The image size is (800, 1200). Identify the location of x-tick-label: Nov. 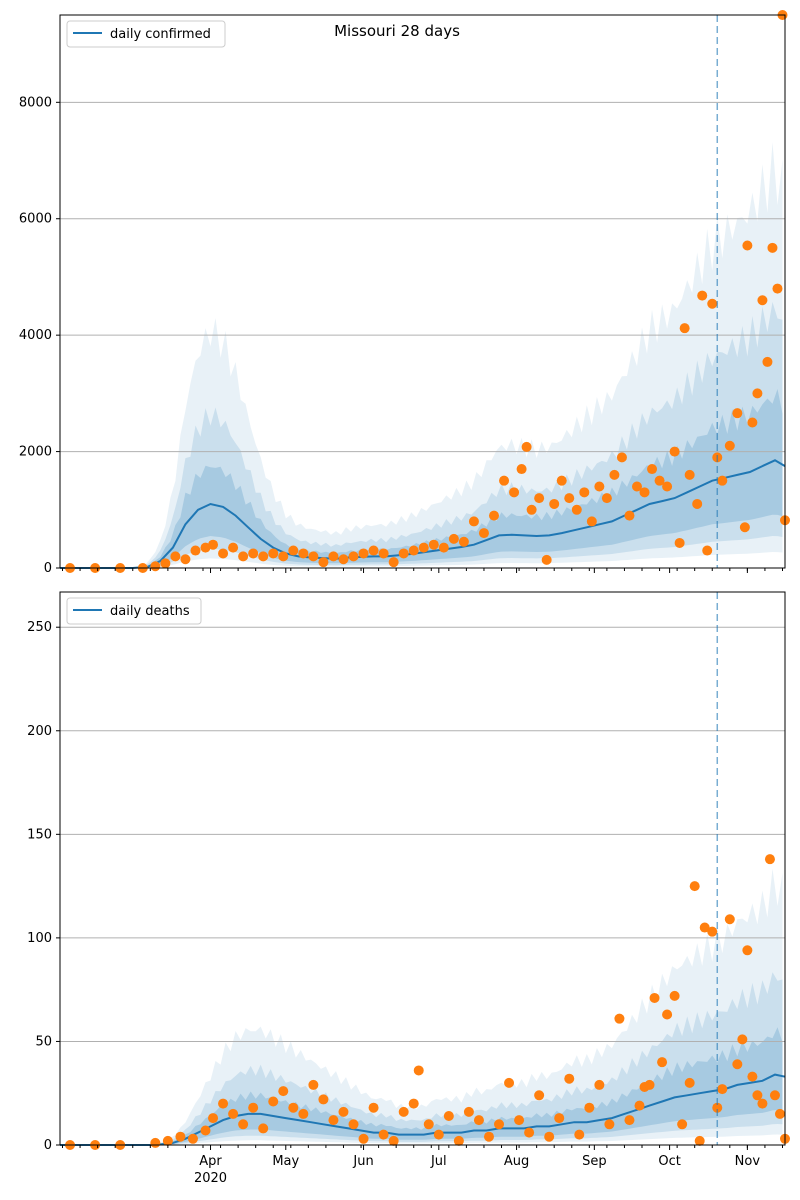
(748, 1161).